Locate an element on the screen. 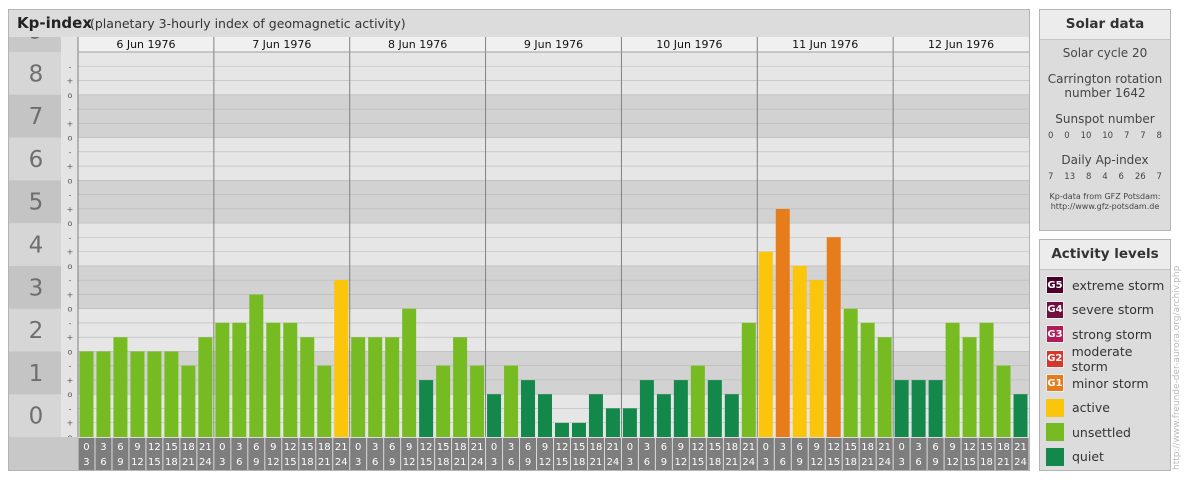 The width and height of the screenshot is (1184, 480). activity-level-item: G4 severe storm is located at coordinates (1108, 309).